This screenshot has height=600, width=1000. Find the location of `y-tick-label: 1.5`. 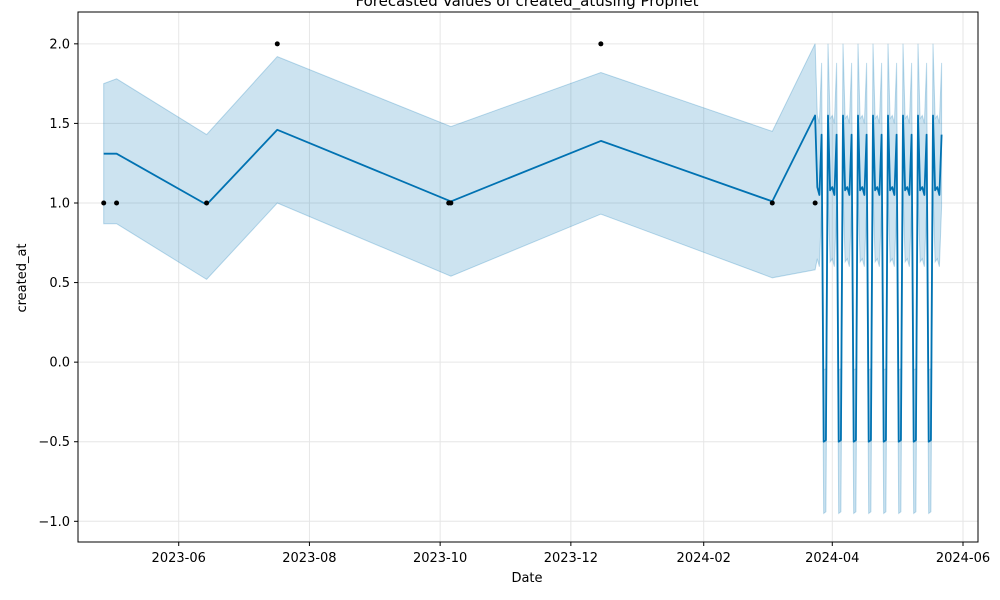

y-tick-label: 1.5 is located at coordinates (59, 124).